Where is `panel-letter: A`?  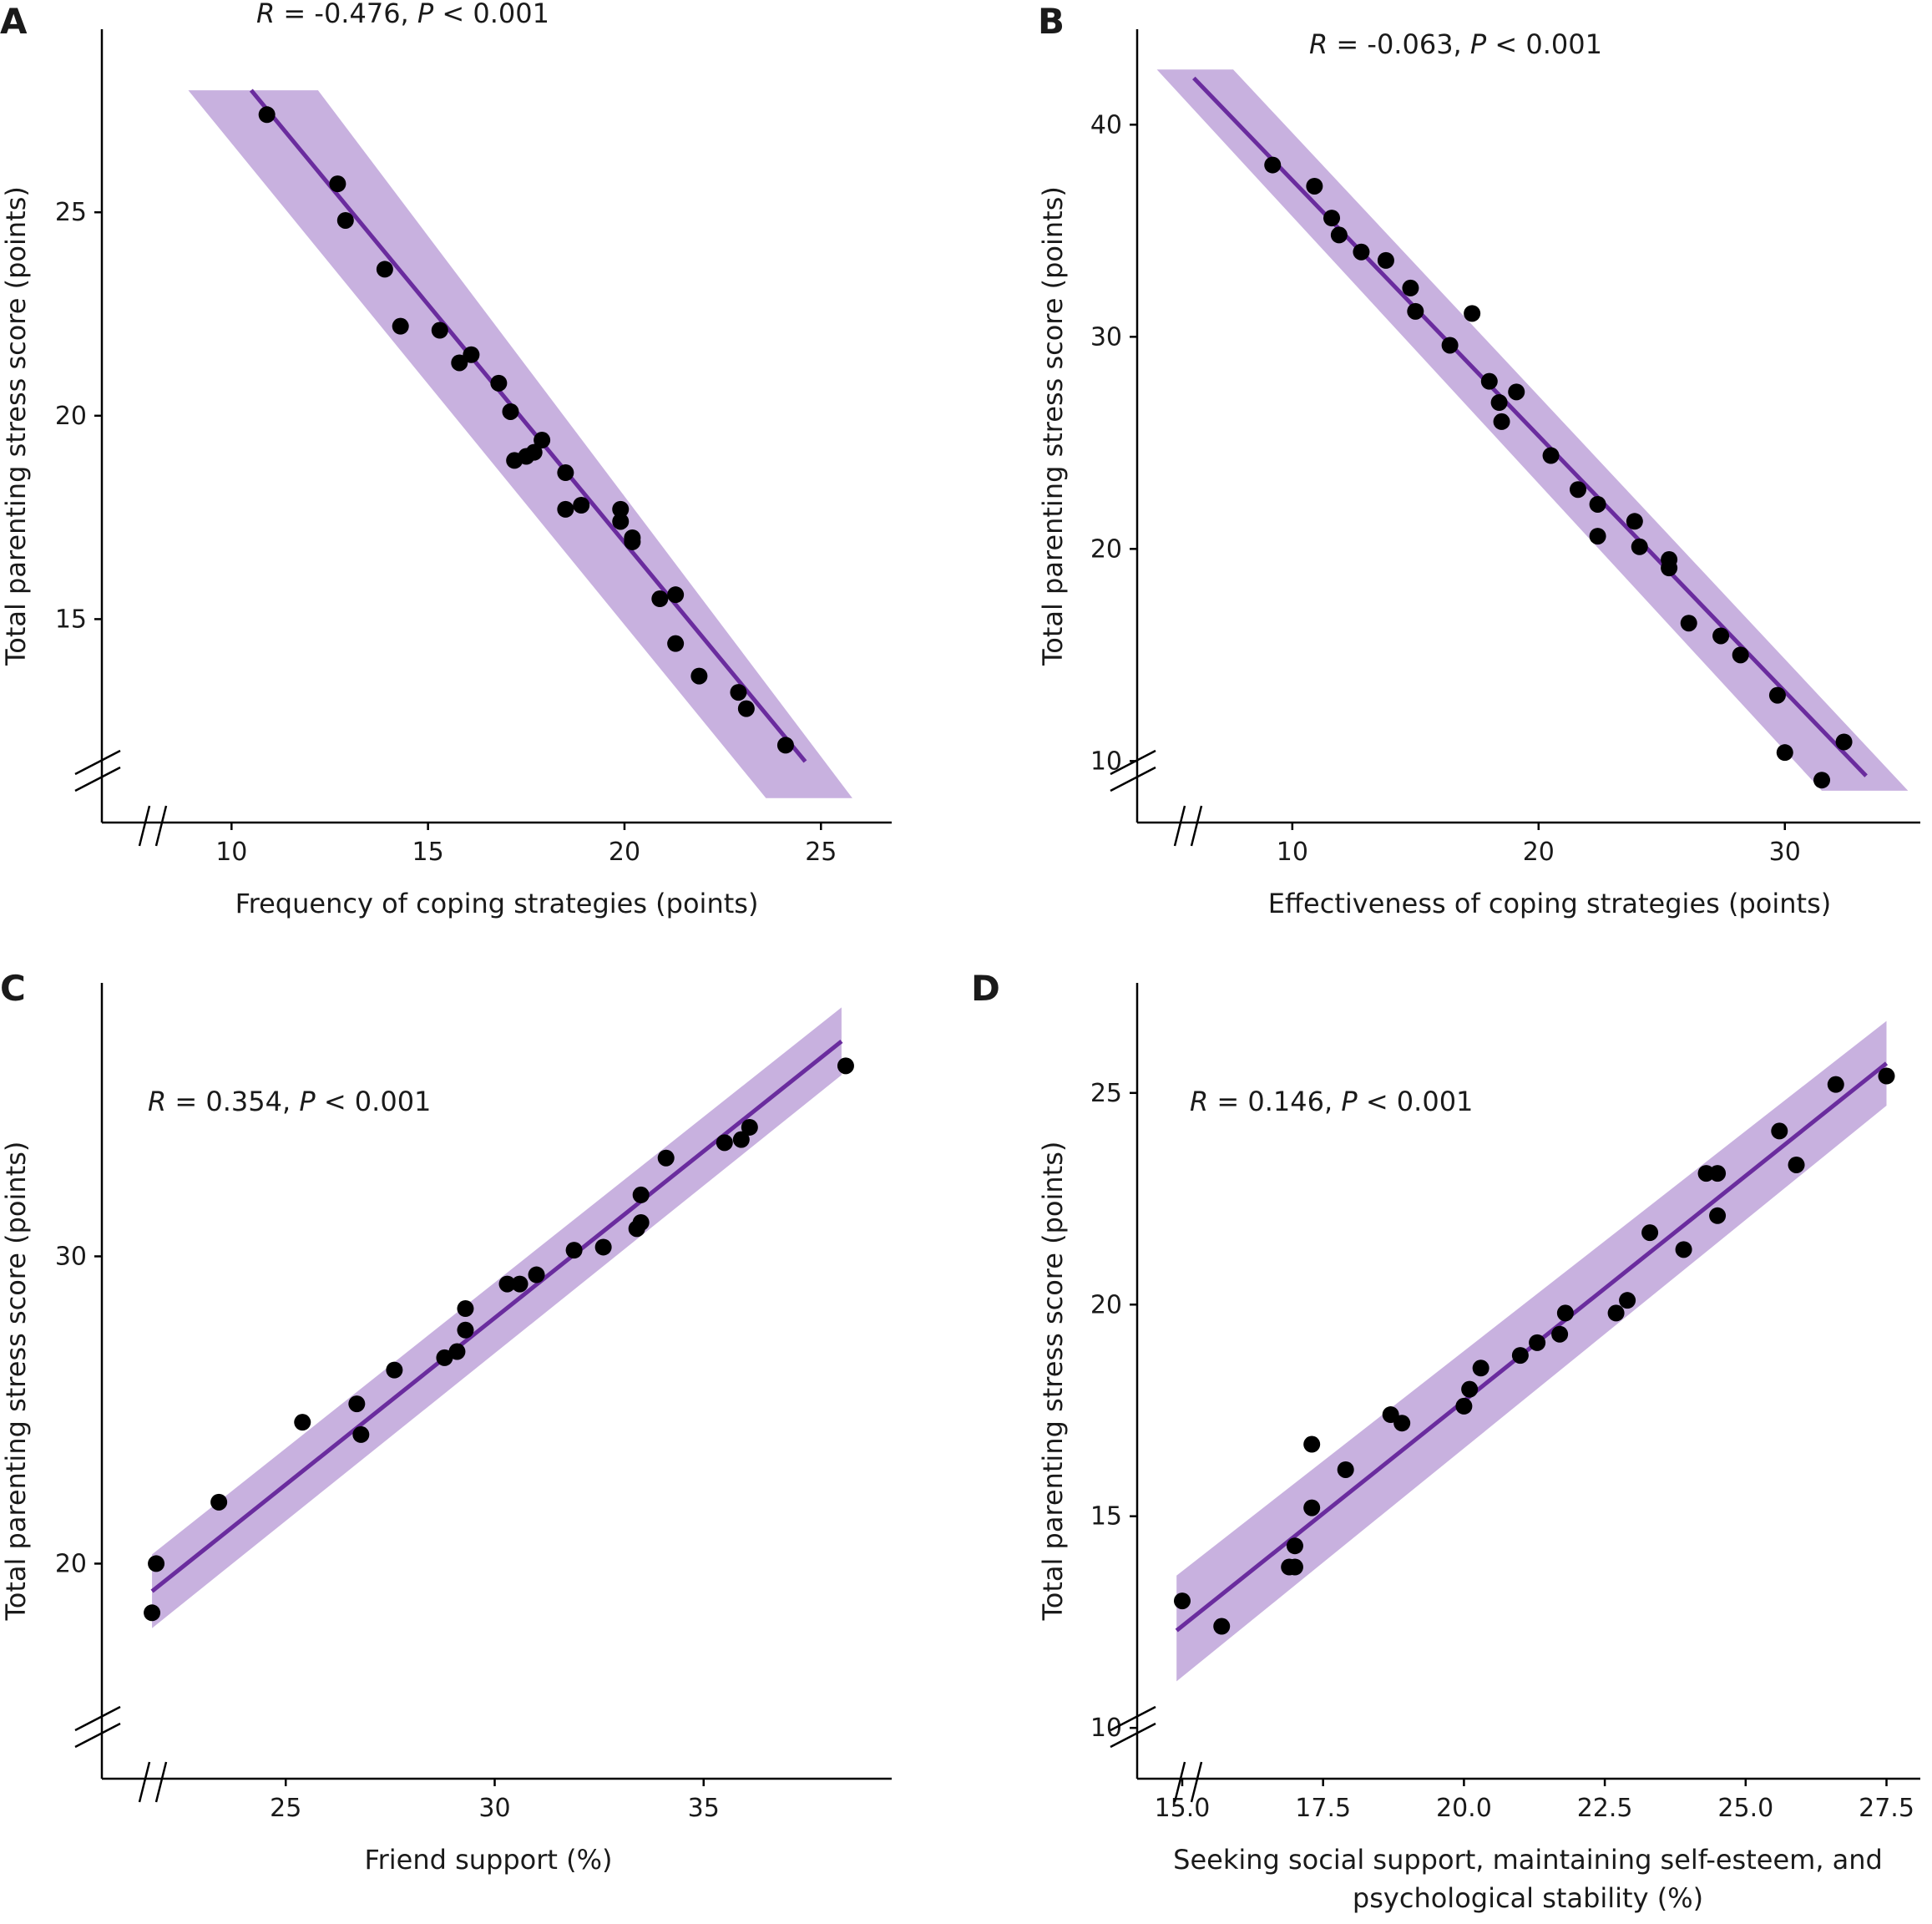
panel-letter: A is located at coordinates (14, 22).